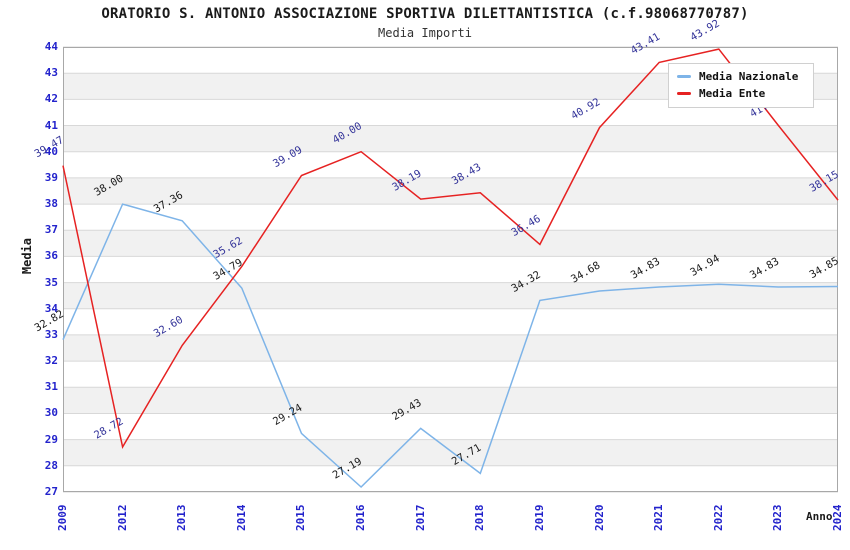 The height and width of the screenshot is (550, 850). What do you see at coordinates (824, 268) in the screenshot?
I see `point-label: 34.85` at bounding box center [824, 268].